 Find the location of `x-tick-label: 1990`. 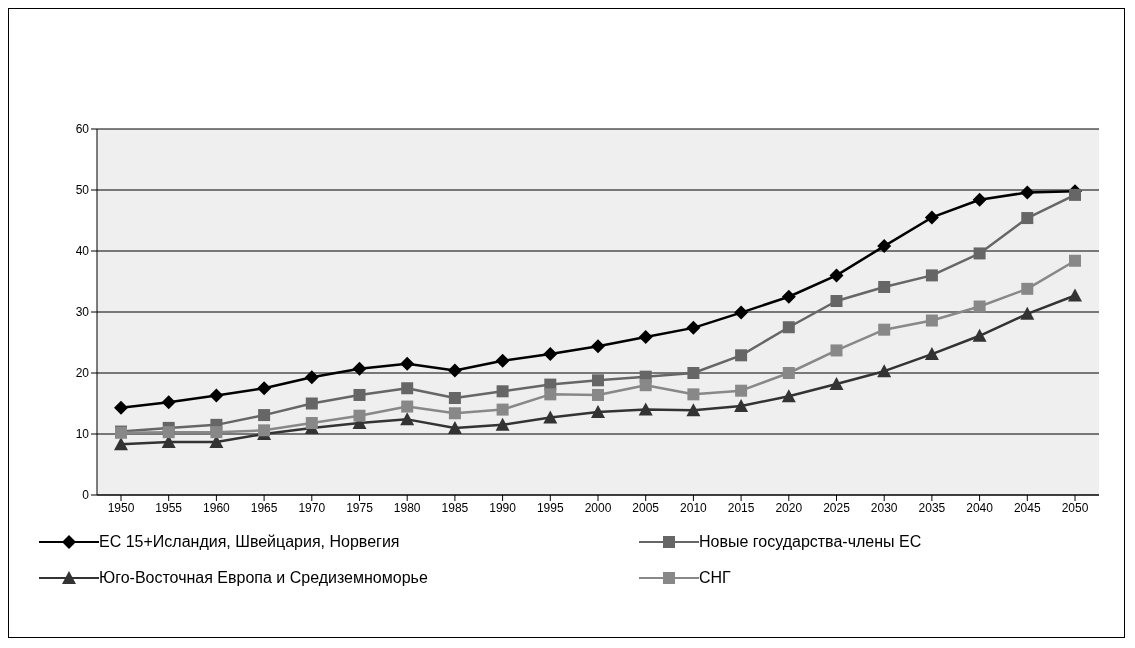

x-tick-label: 1990 is located at coordinates (503, 507).